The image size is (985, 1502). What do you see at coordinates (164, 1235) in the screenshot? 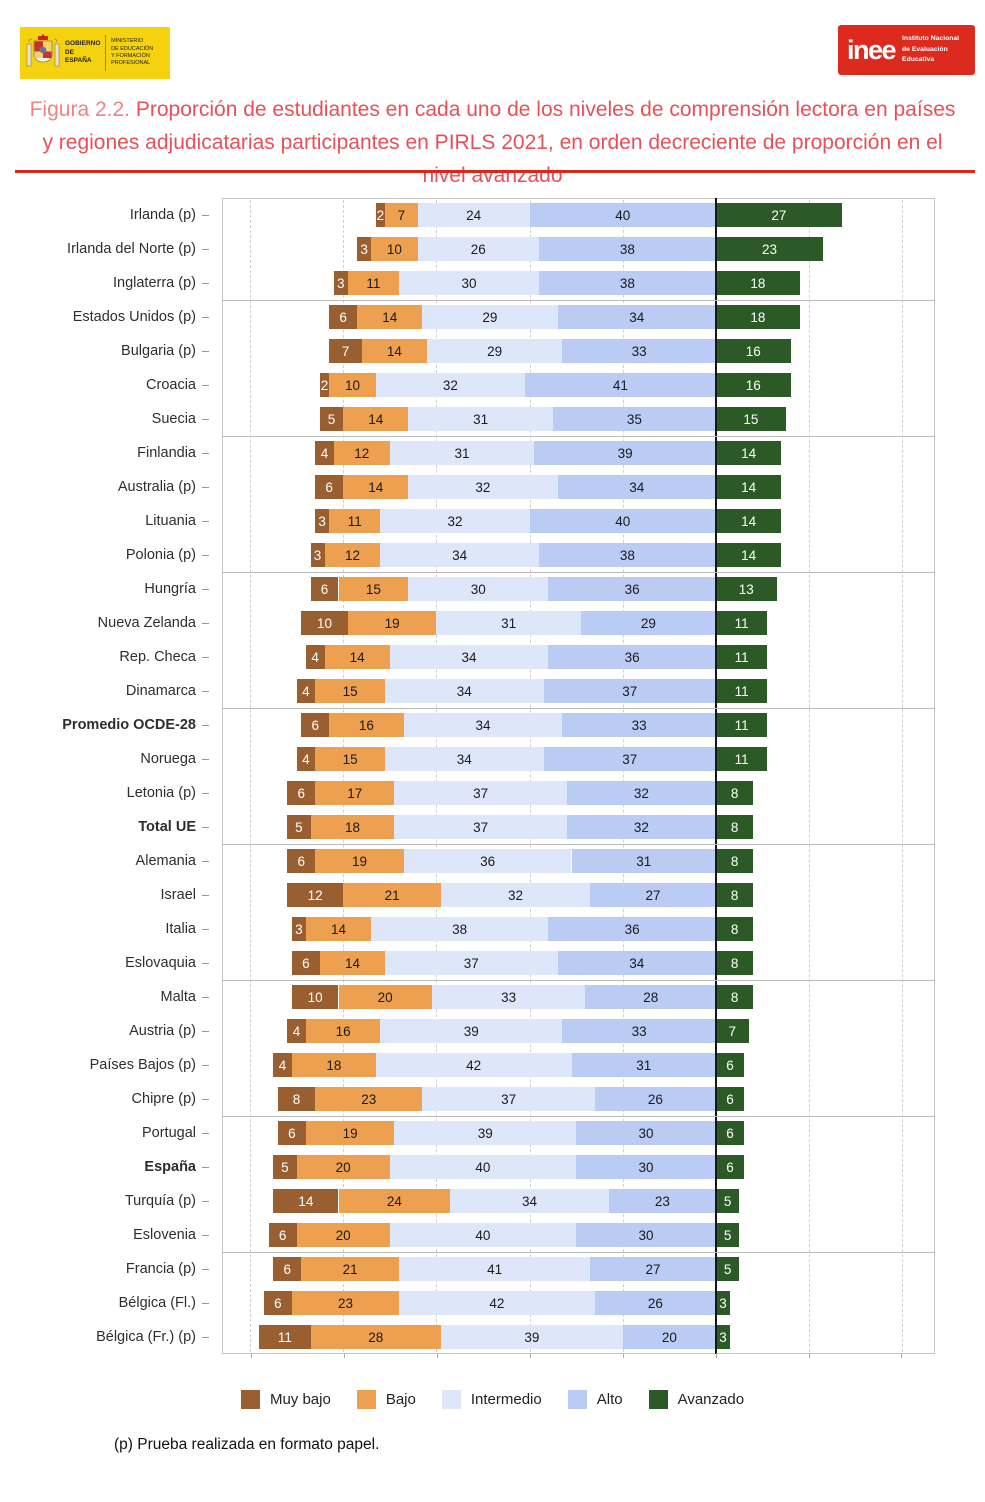
I see `row-label: Eslovenia` at bounding box center [164, 1235].